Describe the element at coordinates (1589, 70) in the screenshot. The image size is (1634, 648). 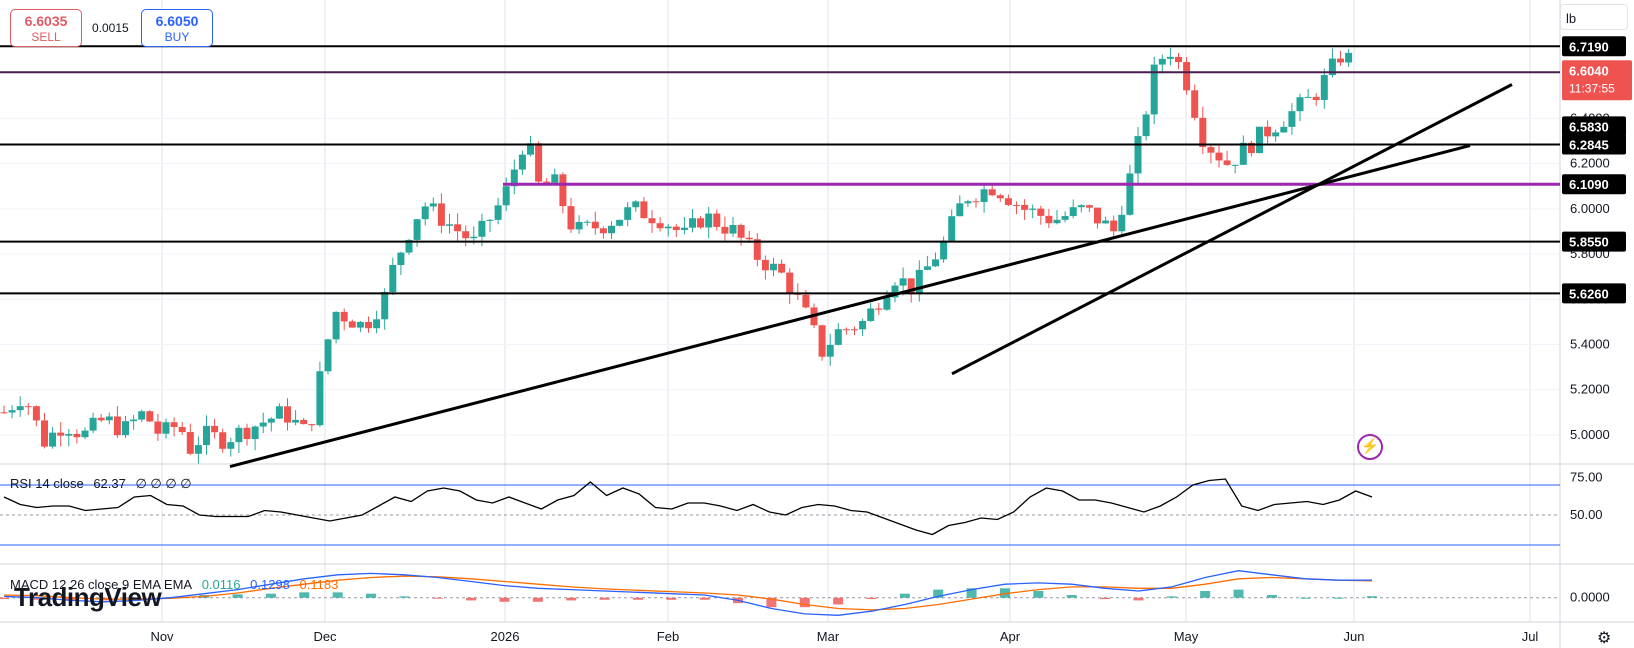
I see `current-price-label: 6.6040` at that location.